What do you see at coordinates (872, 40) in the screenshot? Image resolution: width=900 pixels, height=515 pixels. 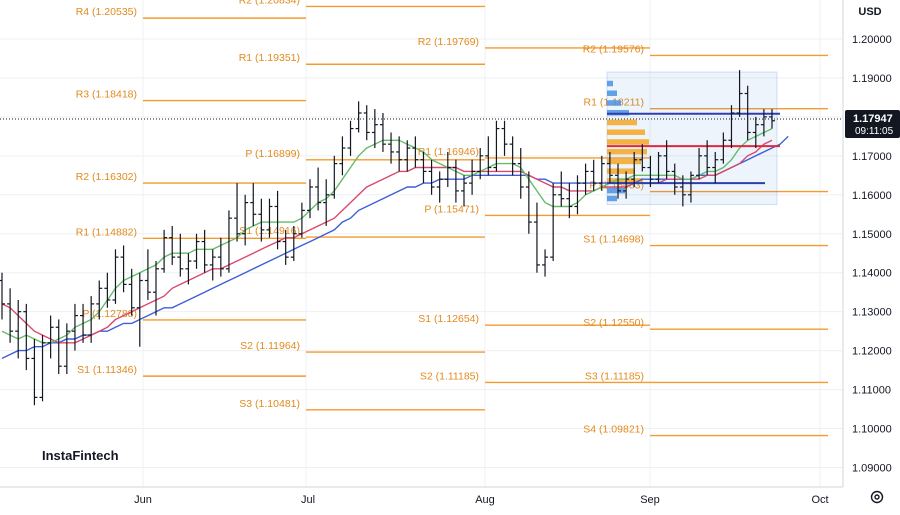 I see `y-tick-label: 1.20000` at bounding box center [872, 40].